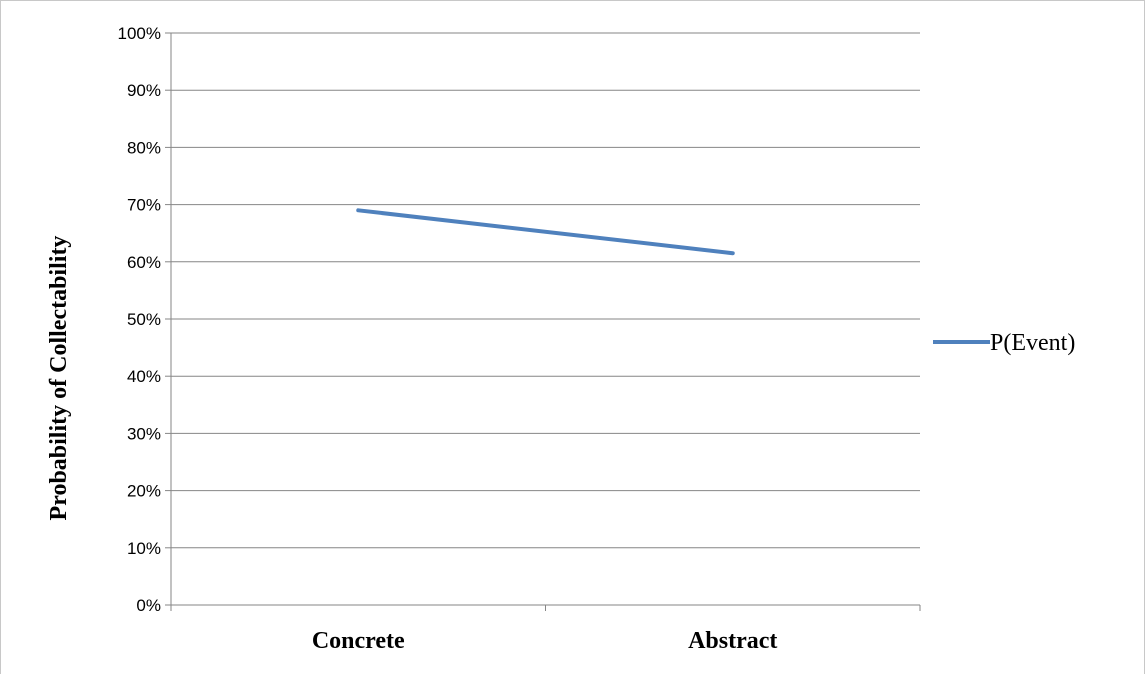  What do you see at coordinates (732, 641) in the screenshot?
I see `x-category-label: Abstract` at bounding box center [732, 641].